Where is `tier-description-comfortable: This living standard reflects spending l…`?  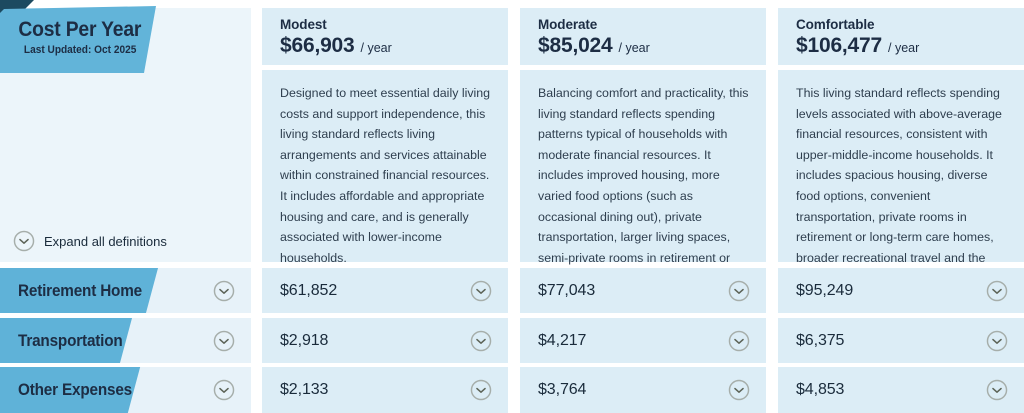 tier-description-comfortable: This living standard reflects spending l… is located at coordinates (901, 188).